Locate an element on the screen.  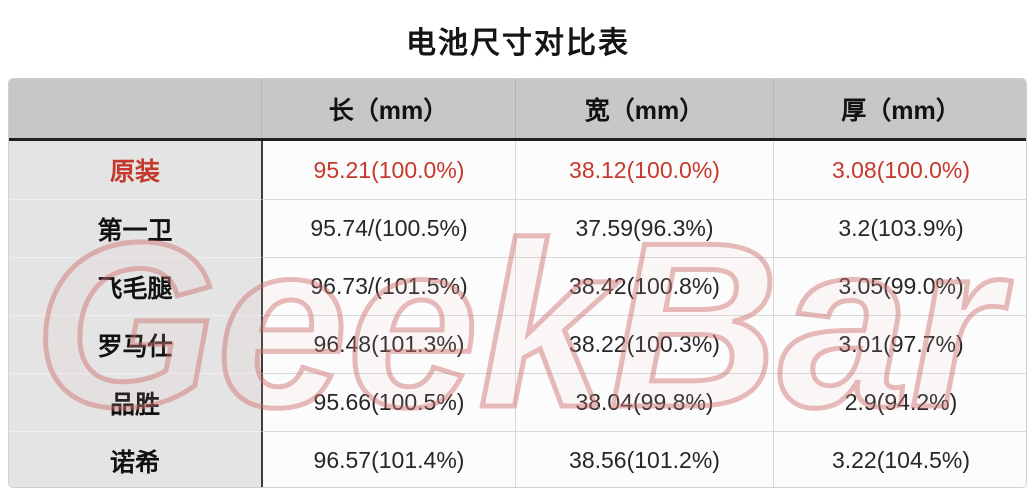
table-row: 原装 95.21(100.0%) 38.12(100.0%) 3.08(100.0%) is located at coordinates (517, 170).